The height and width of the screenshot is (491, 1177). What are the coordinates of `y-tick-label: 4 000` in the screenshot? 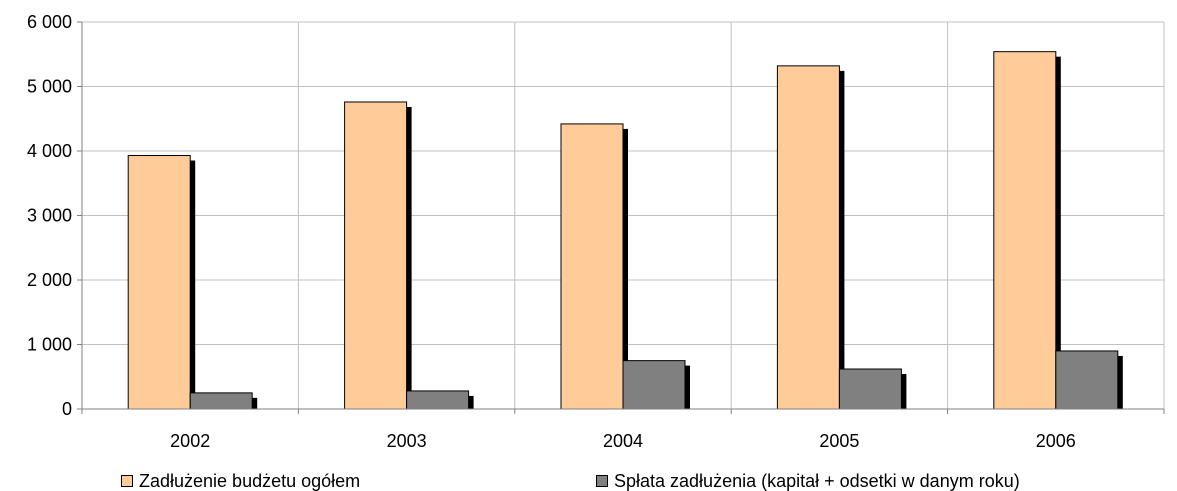 It's located at (49, 151).